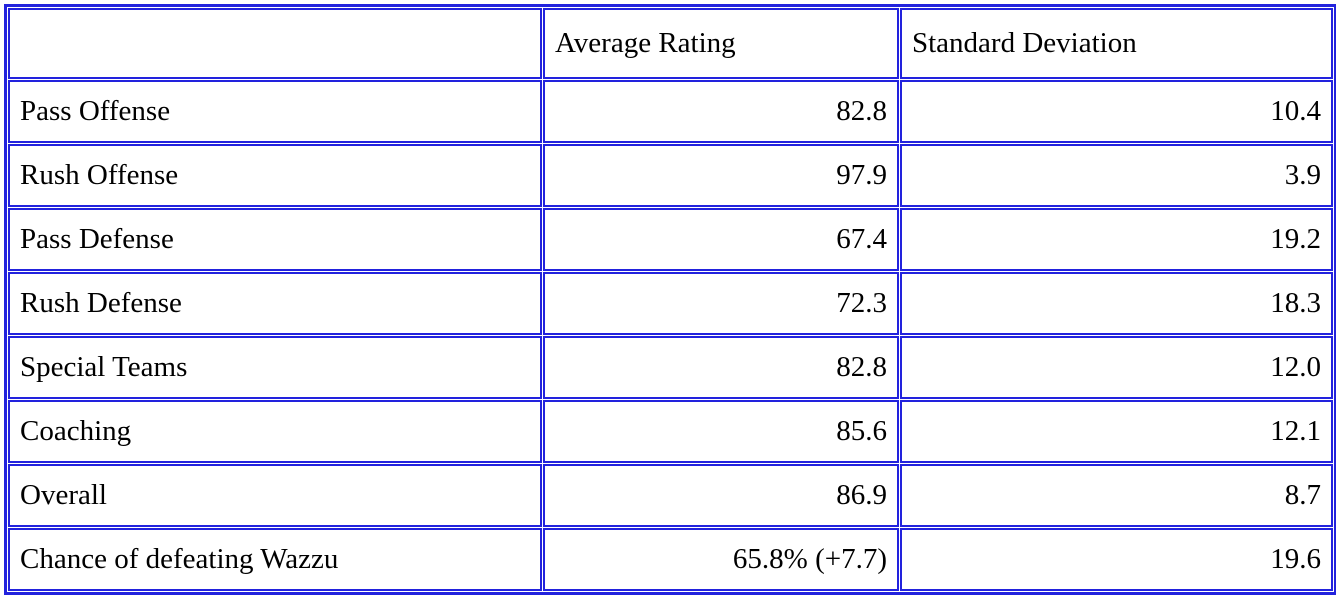  I want to click on standard-deviation-value: 12.1, so click(1116, 431).